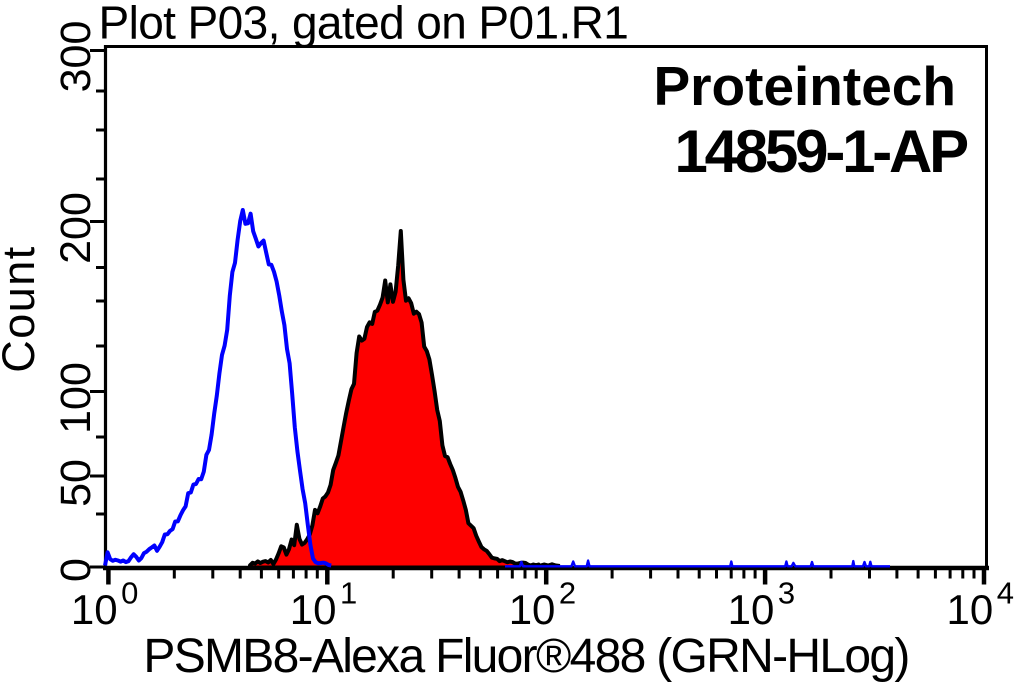 This screenshot has height=683, width=1015. I want to click on svg-text:PSMB8-Alexa Fluor®488 (GRN-HLo: PSMB8-Alexa Fluor®488 (GRN-HLog), so click(525, 656).